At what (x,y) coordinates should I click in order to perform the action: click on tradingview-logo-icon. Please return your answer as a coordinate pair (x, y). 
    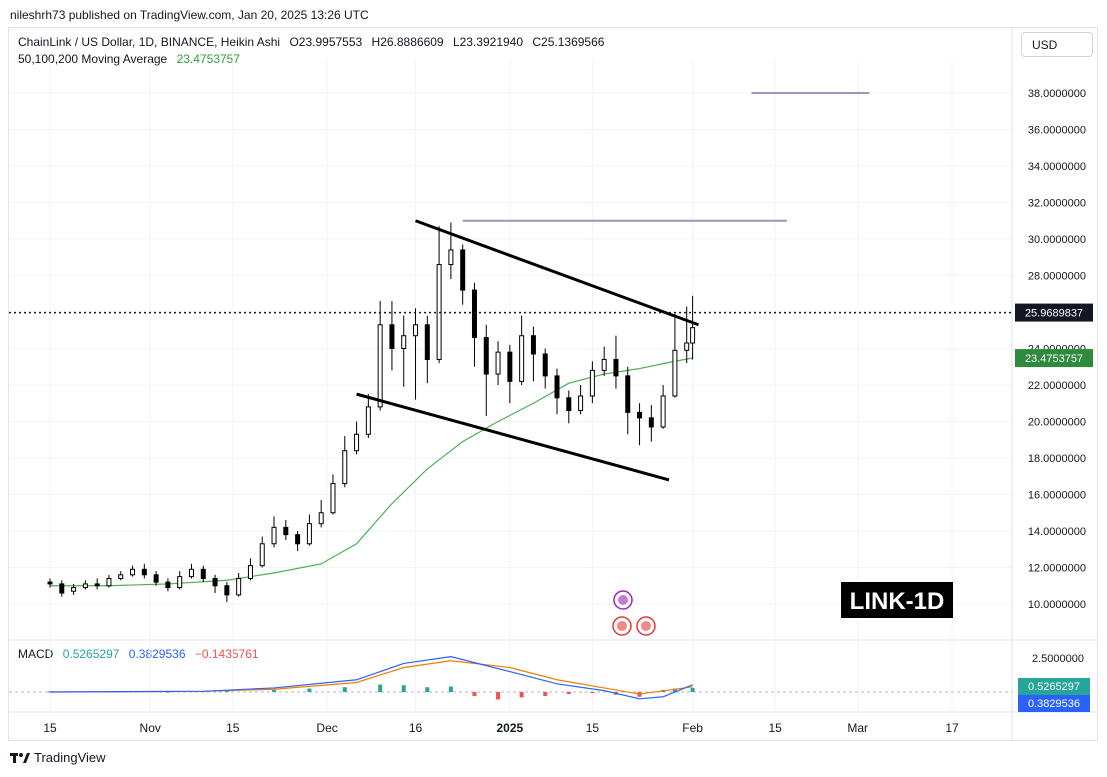
    Looking at the image, I should click on (20, 757).